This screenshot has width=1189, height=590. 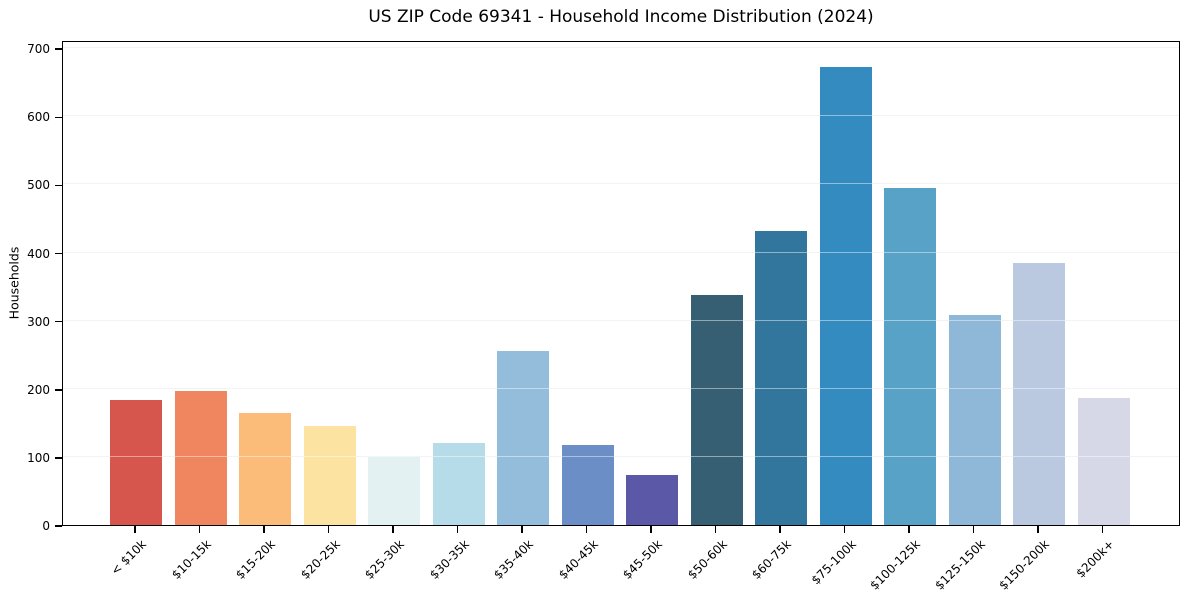 I want to click on y-tick-label: 600, so click(x=38, y=117).